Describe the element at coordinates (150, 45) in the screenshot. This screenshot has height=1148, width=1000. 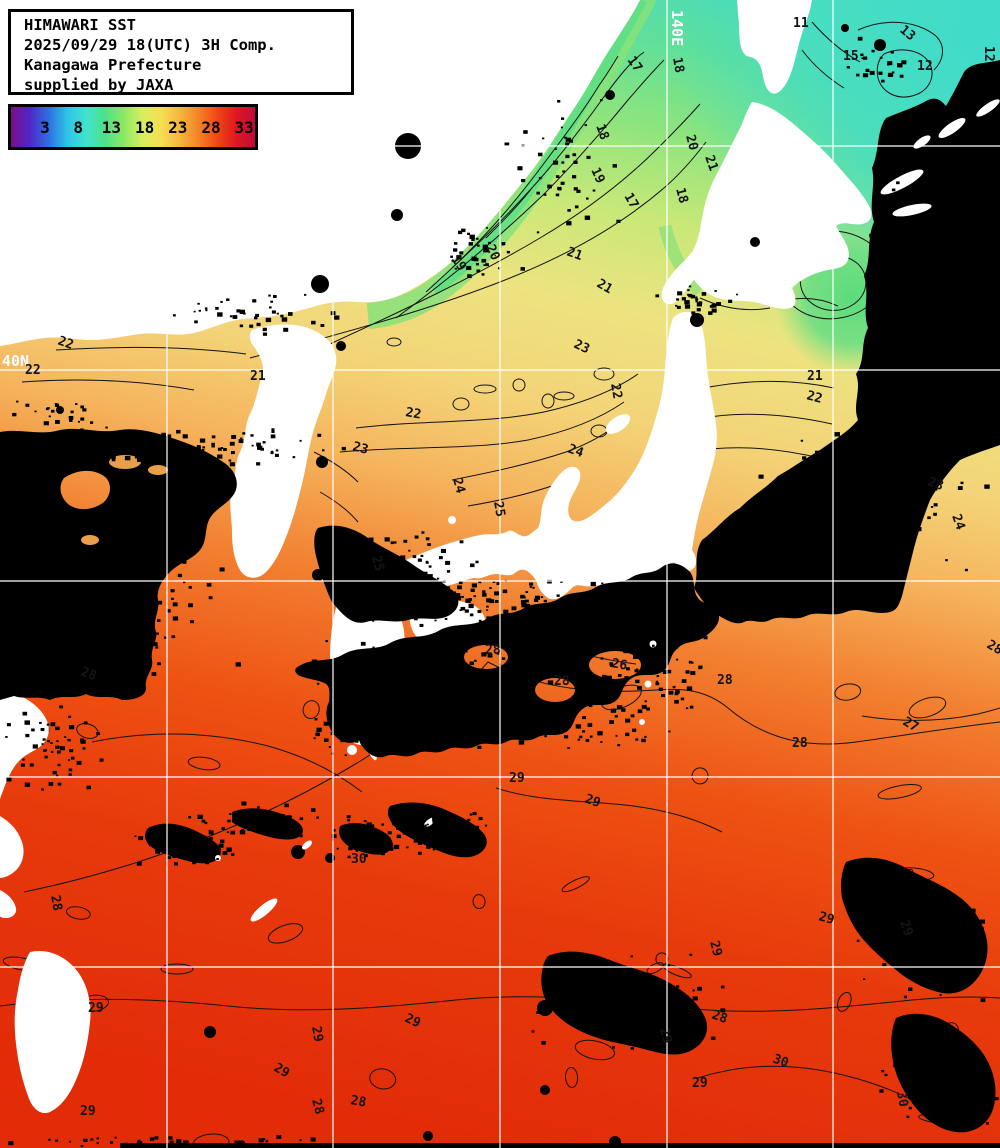
I see `datetime-line: 2025/09/29 18(UTC) 3H Comp.` at that location.